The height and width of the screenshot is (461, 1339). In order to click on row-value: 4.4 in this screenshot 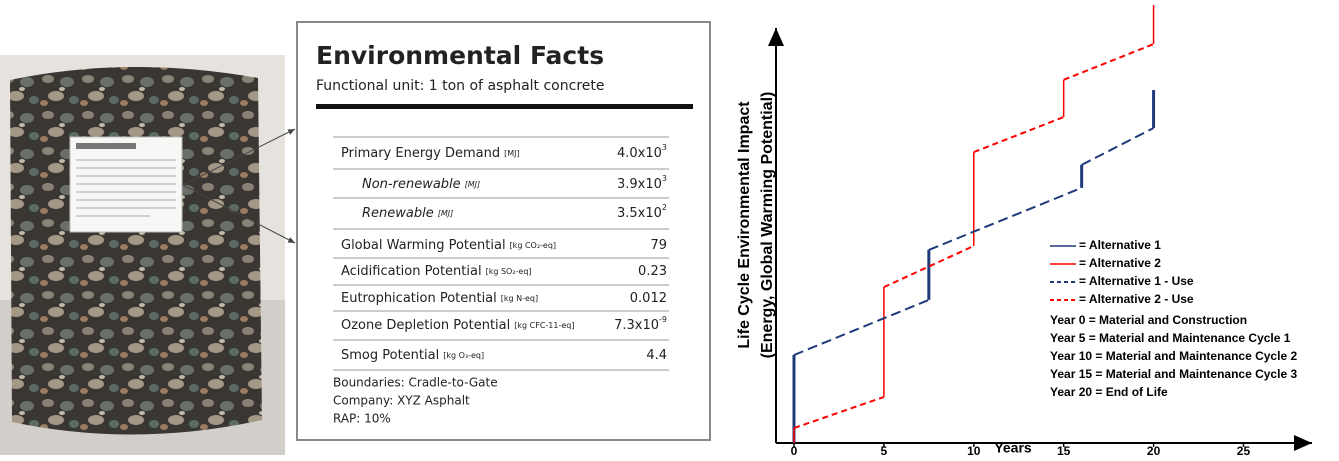, I will do `click(656, 355)`.